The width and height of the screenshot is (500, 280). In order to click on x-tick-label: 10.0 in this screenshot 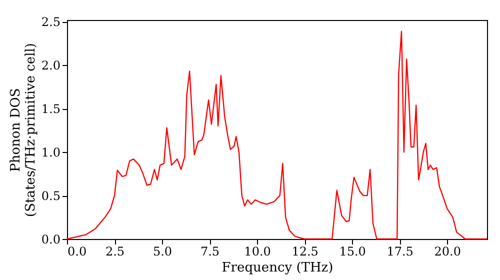, I will do `click(257, 251)`.